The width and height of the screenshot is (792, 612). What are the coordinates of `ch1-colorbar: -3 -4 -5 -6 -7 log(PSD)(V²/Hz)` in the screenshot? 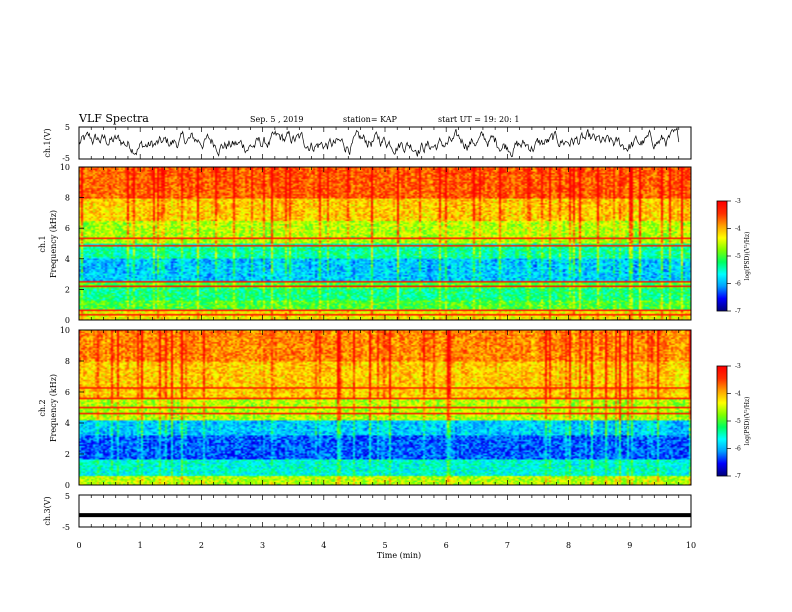 It's located at (733, 256).